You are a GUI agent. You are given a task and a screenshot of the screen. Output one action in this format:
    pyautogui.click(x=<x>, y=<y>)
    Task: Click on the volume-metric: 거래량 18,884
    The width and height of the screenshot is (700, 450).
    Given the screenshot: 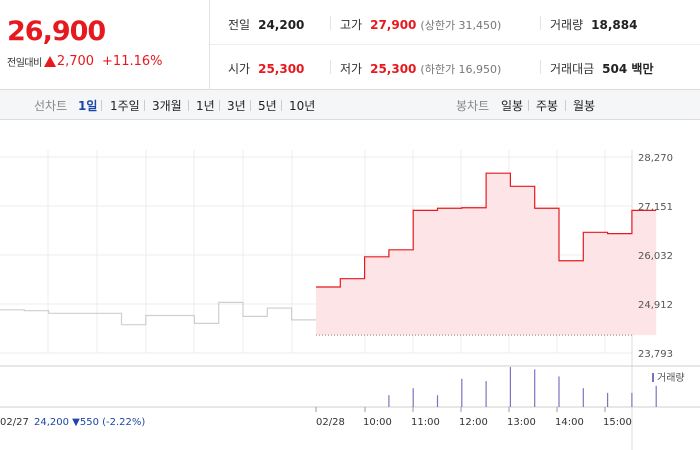 What is the action you would take?
    pyautogui.click(x=593, y=24)
    